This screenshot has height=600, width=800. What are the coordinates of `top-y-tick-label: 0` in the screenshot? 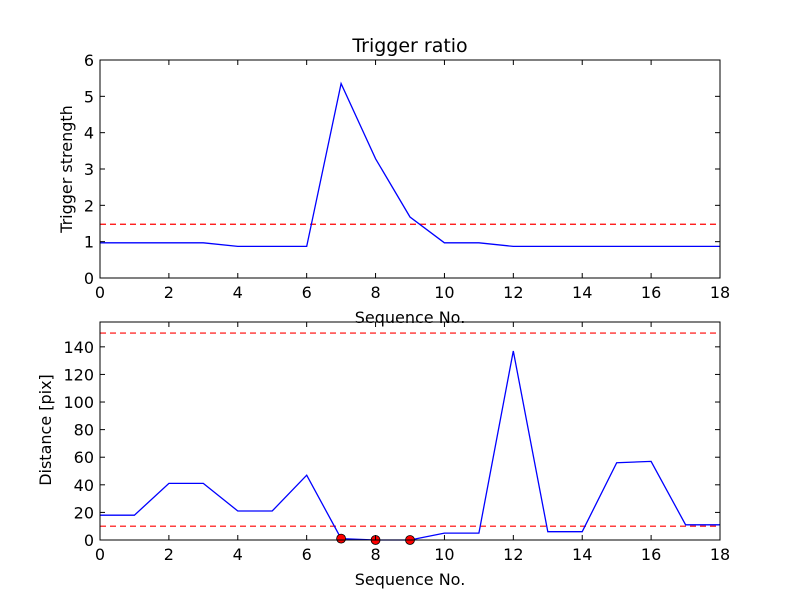 It's located at (89, 278).